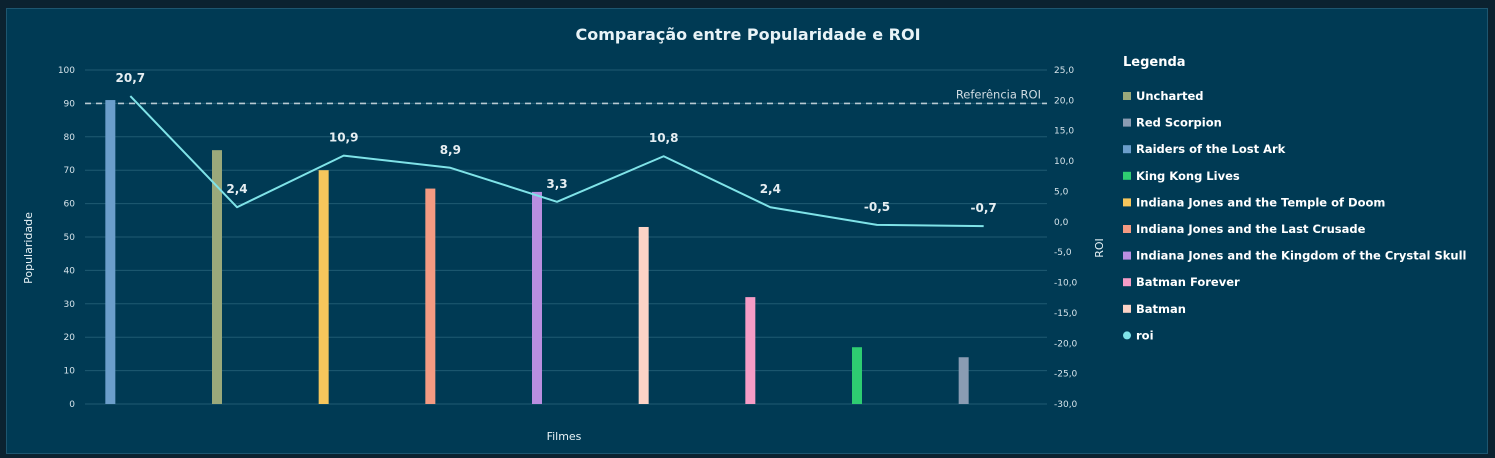  Describe the element at coordinates (70, 205) in the screenshot. I see `y-tick-label: 60` at that location.